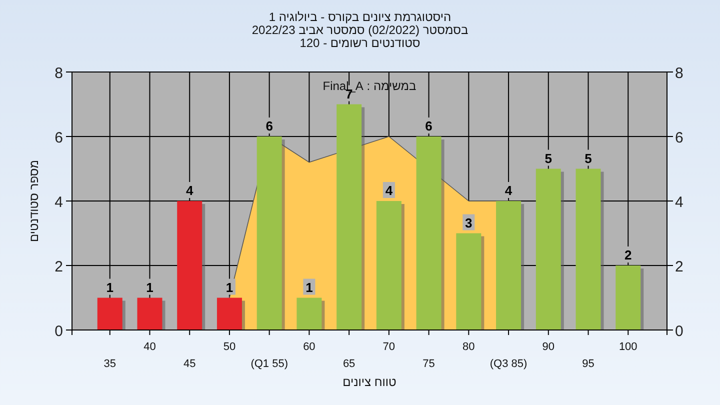 This screenshot has height=405, width=720. Describe the element at coordinates (679, 267) in the screenshot. I see `y2-tick-label: 2` at that location.